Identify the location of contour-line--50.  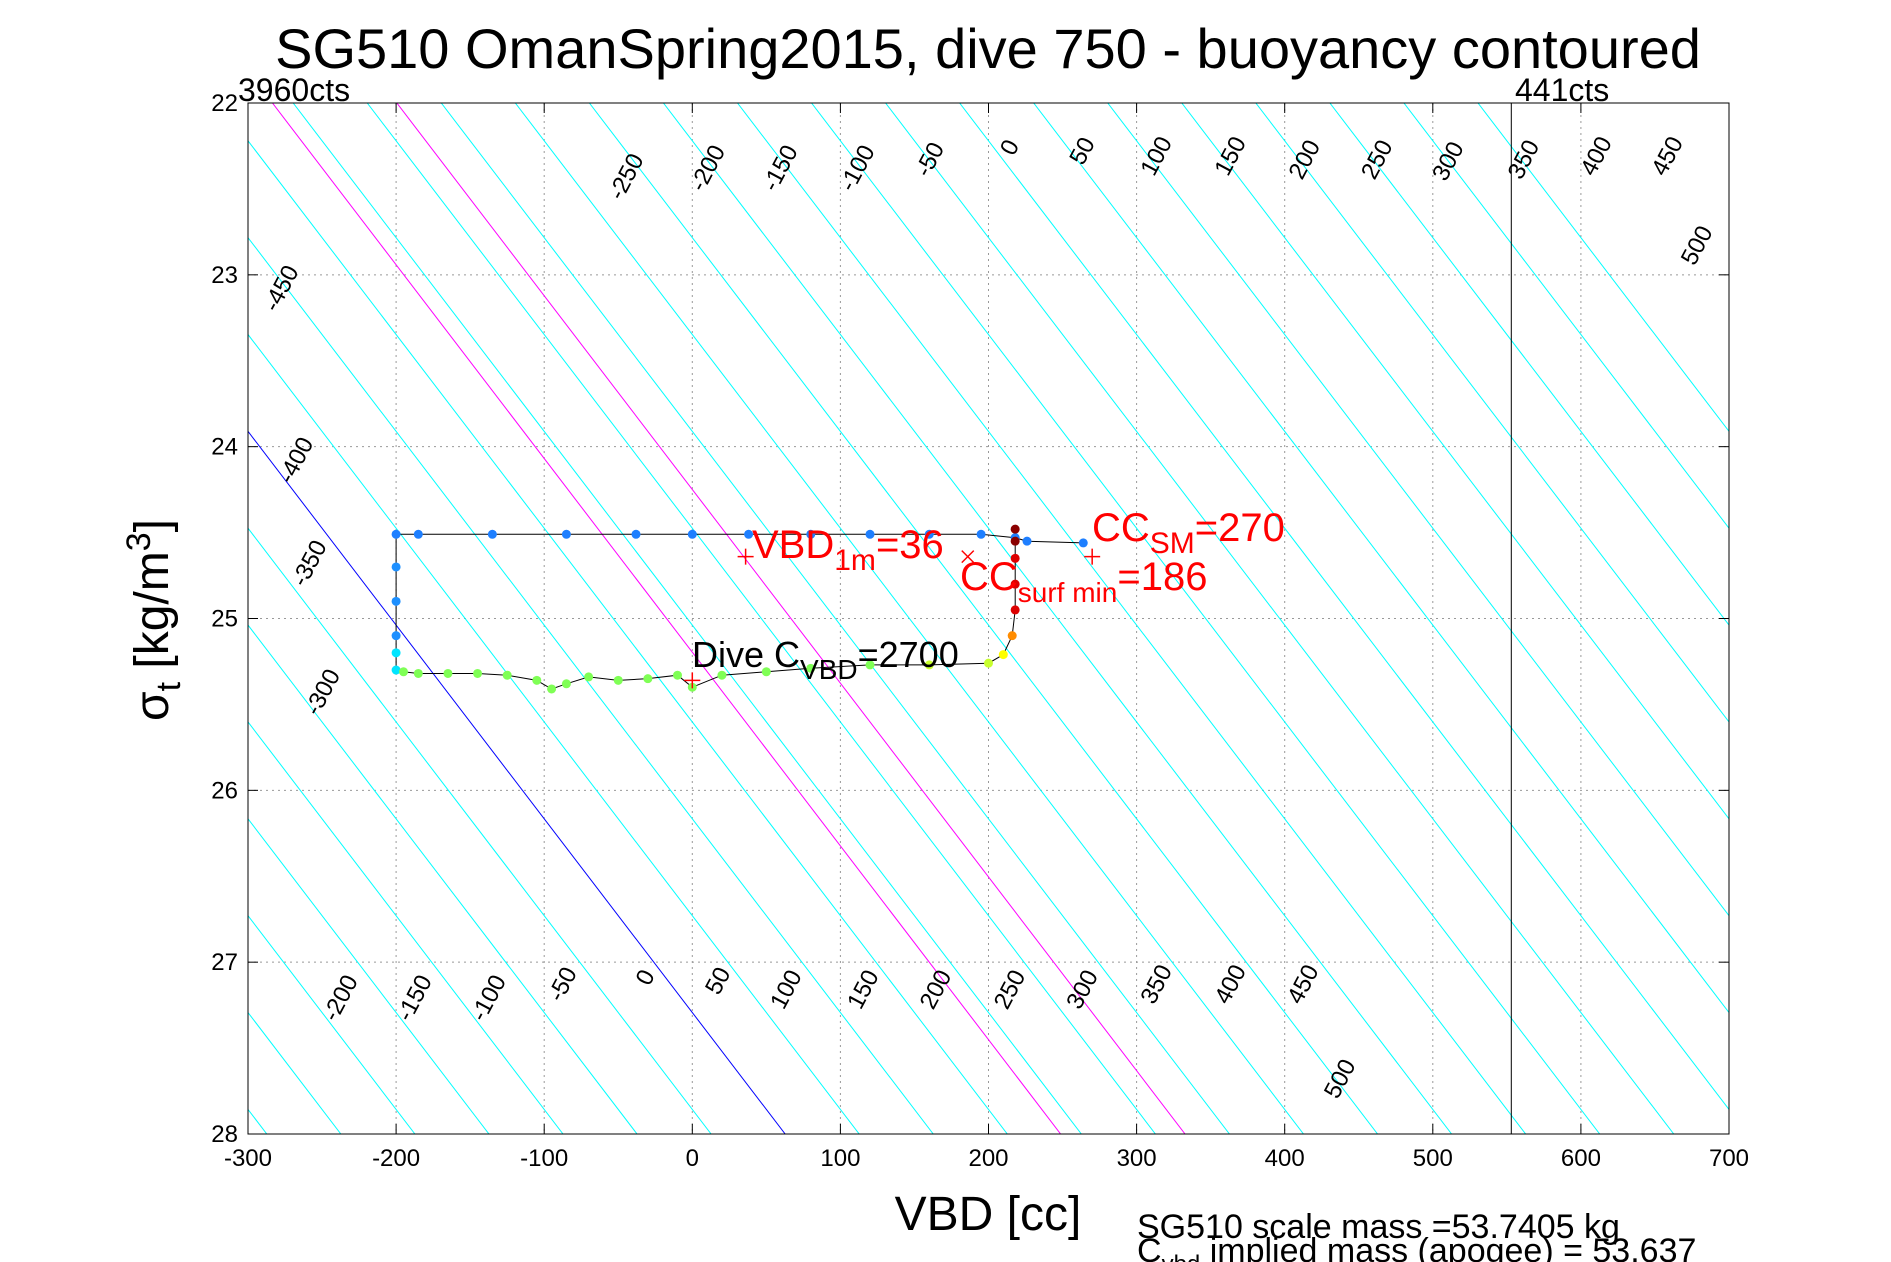
(480, 830).